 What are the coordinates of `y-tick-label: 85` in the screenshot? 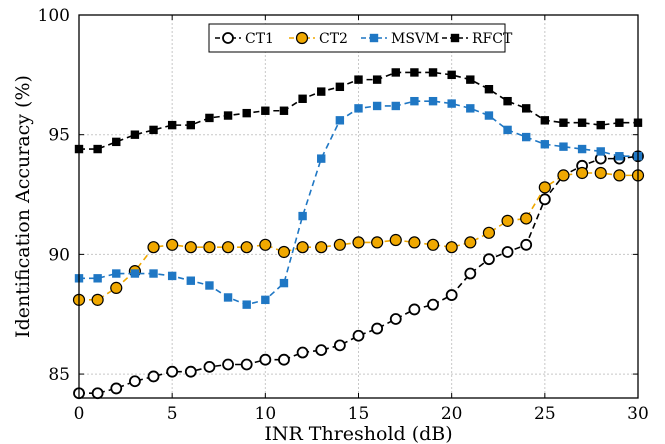 It's located at (59, 375).